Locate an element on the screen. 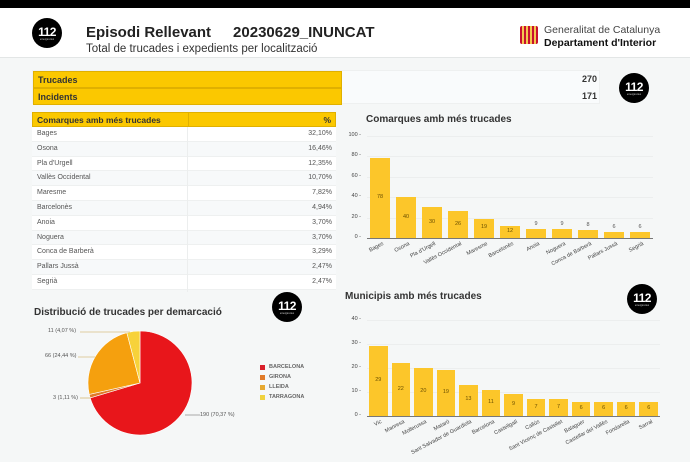 This screenshot has width=690, height=462. table-row: Segrià 2,47% is located at coordinates (184, 282).